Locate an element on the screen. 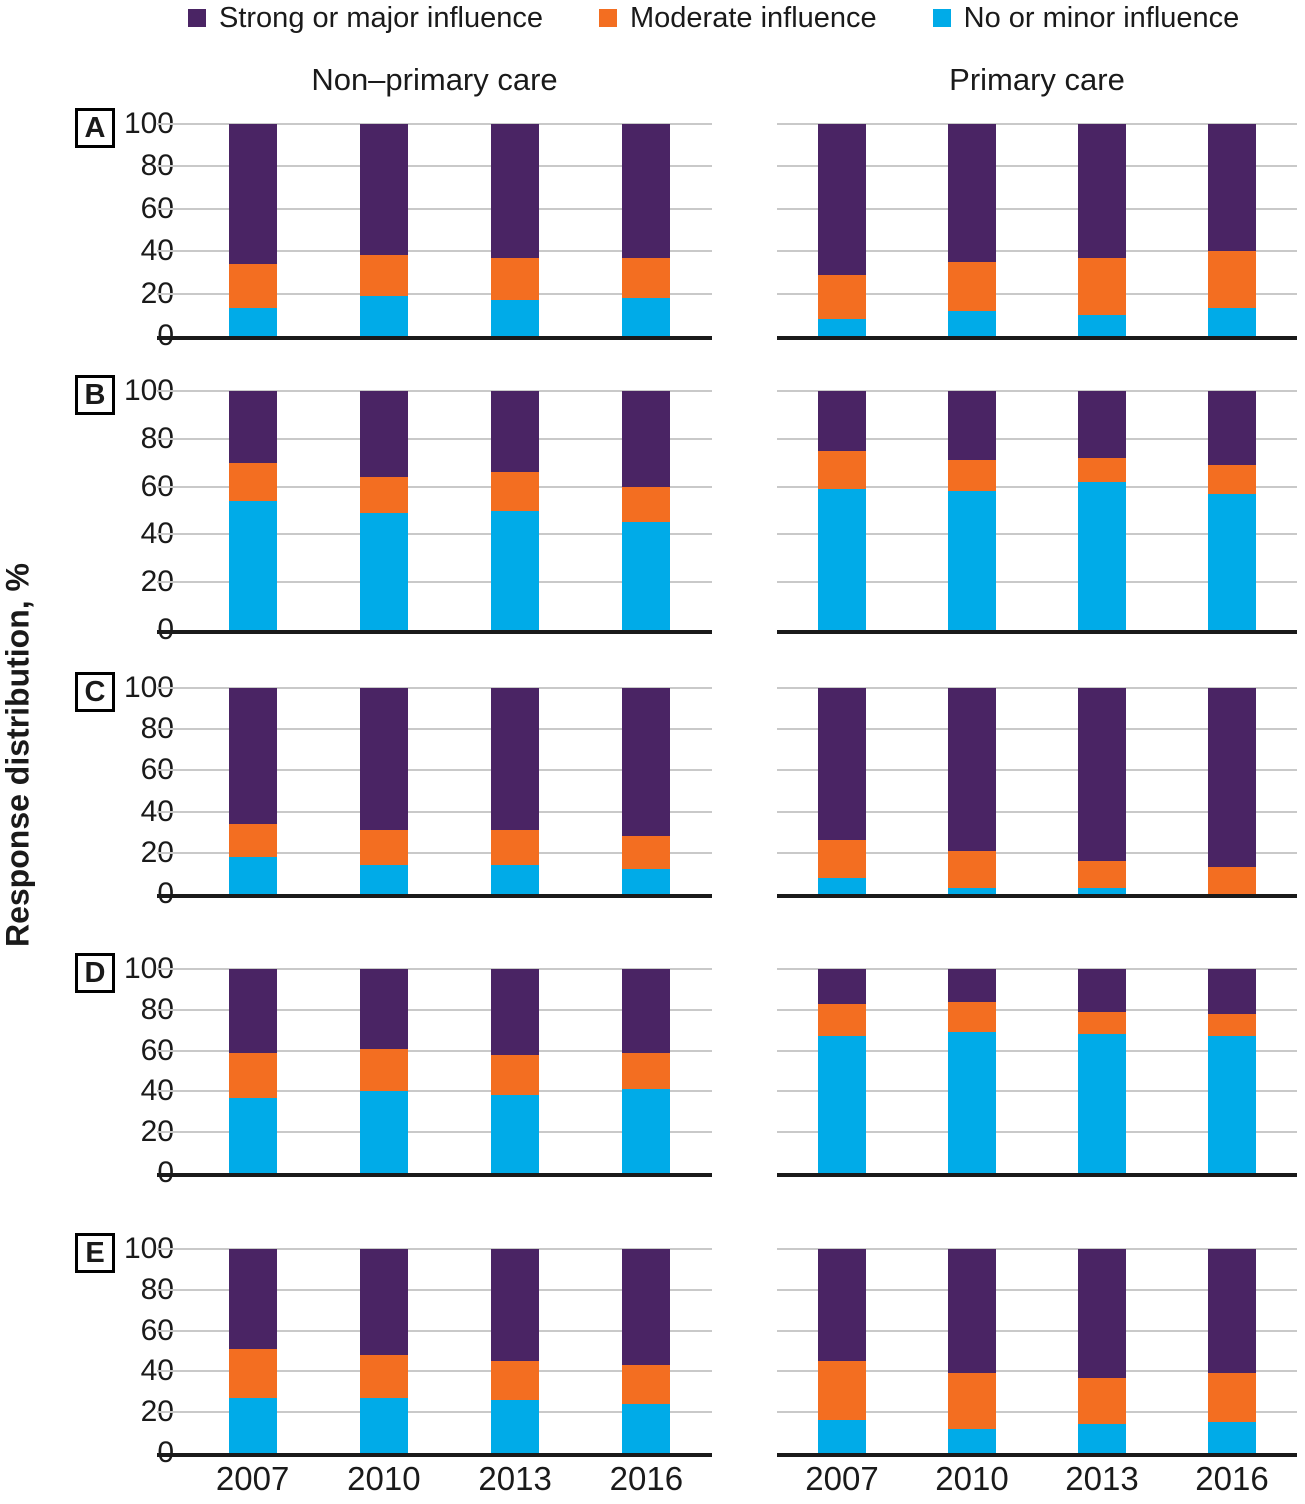  x-tick-label: 2010 is located at coordinates (972, 1478).